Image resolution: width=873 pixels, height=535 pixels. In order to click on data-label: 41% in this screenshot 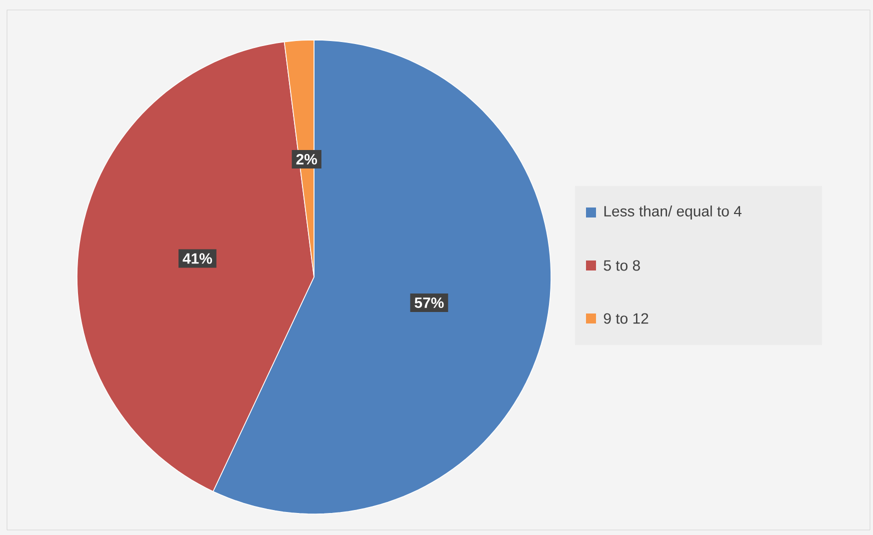, I will do `click(197, 258)`.